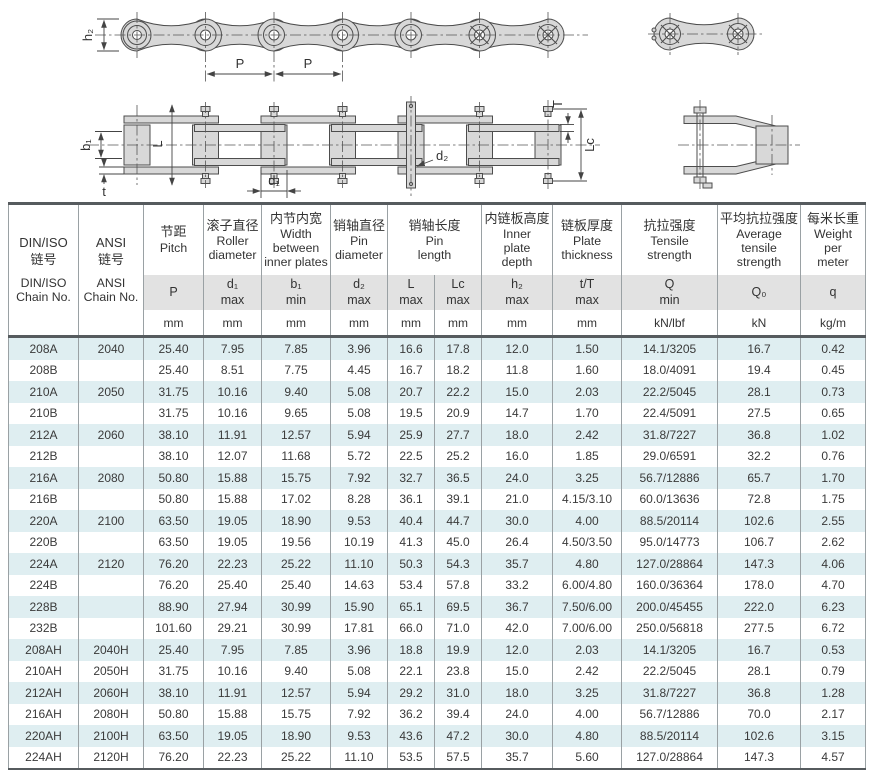  What do you see at coordinates (43, 413) in the screenshot?
I see `table-cell: 210B` at bounding box center [43, 413].